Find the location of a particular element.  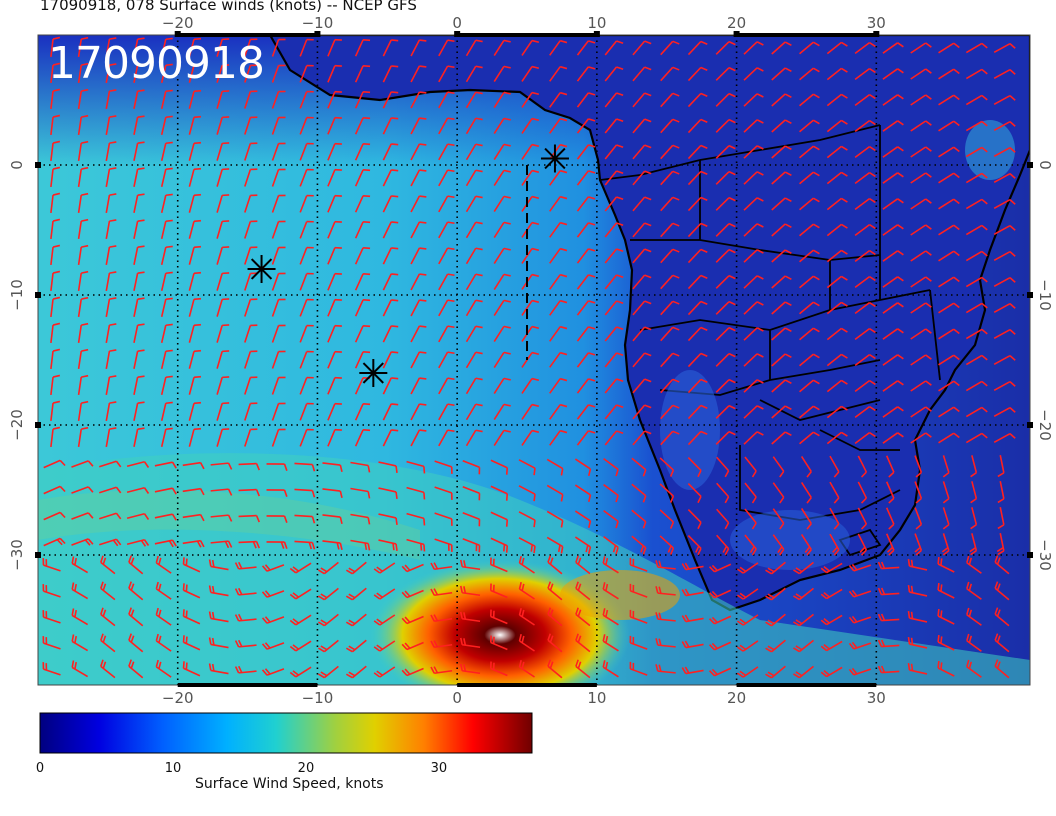

colorbar-ticks: 0 10 20 30 is located at coordinates (241, 768).